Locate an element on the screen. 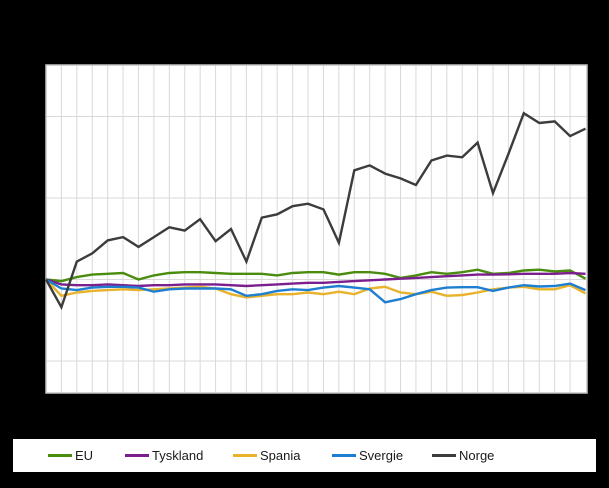  legend-label-tyskland: Tyskland is located at coordinates (178, 455).